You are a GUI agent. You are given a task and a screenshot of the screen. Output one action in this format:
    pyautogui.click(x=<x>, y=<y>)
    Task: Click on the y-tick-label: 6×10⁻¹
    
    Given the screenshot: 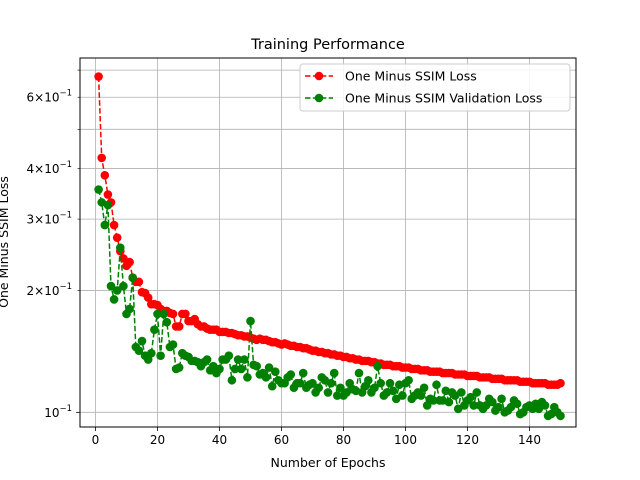 What is the action you would take?
    pyautogui.click(x=50, y=97)
    